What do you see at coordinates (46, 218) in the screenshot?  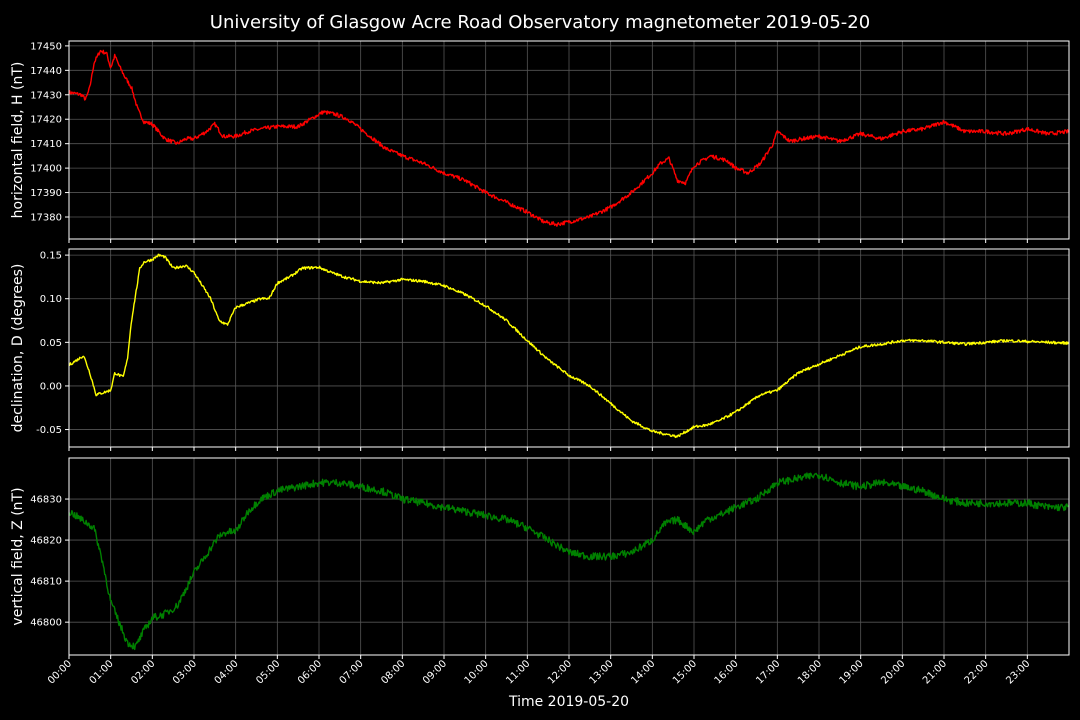 I see `y-tick-label: 17380` at bounding box center [46, 218].